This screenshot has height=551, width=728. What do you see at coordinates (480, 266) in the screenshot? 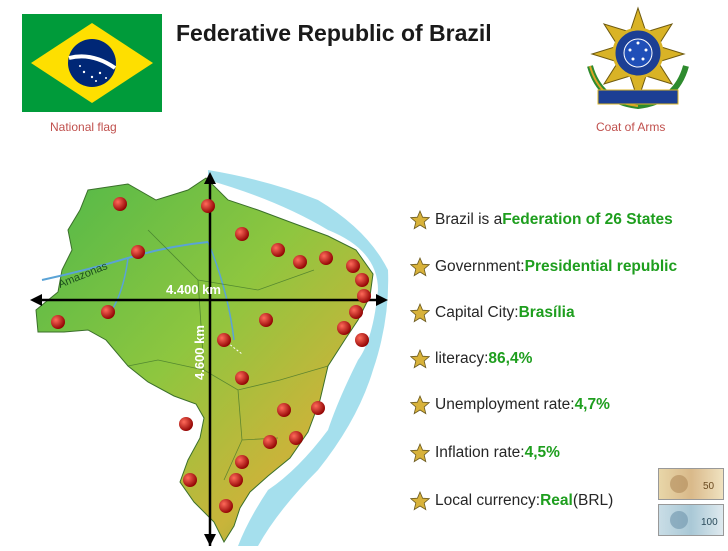
I see `fact-label: Government:` at bounding box center [480, 266].